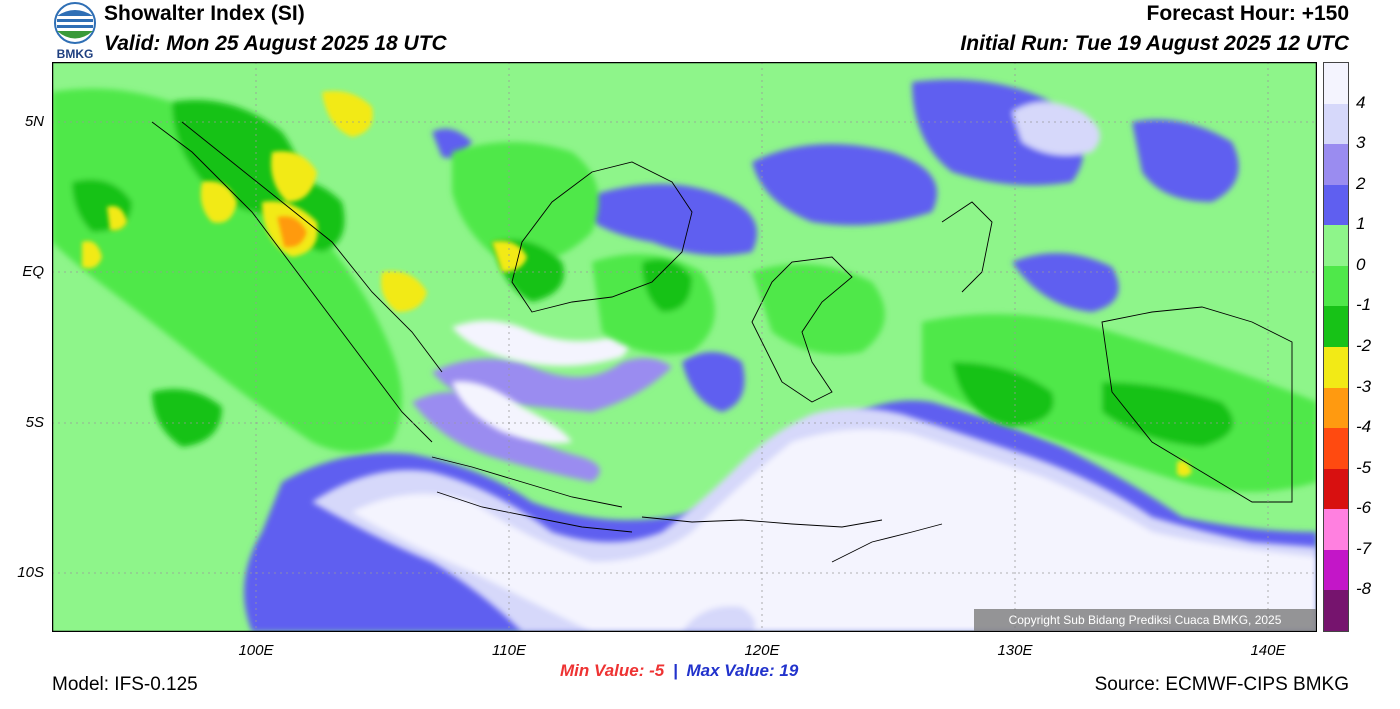 The image size is (1400, 709). What do you see at coordinates (312, 247) in the screenshot?
I see `coast-sumatra-east` at bounding box center [312, 247].